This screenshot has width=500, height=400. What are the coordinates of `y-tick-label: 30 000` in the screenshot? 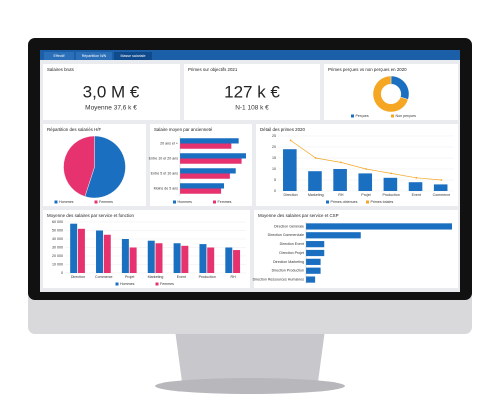 It's located at (57, 247).